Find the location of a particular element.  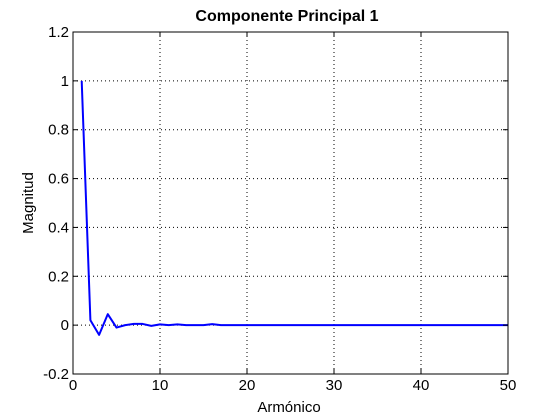

x-tick-label: 30 is located at coordinates (334, 385).